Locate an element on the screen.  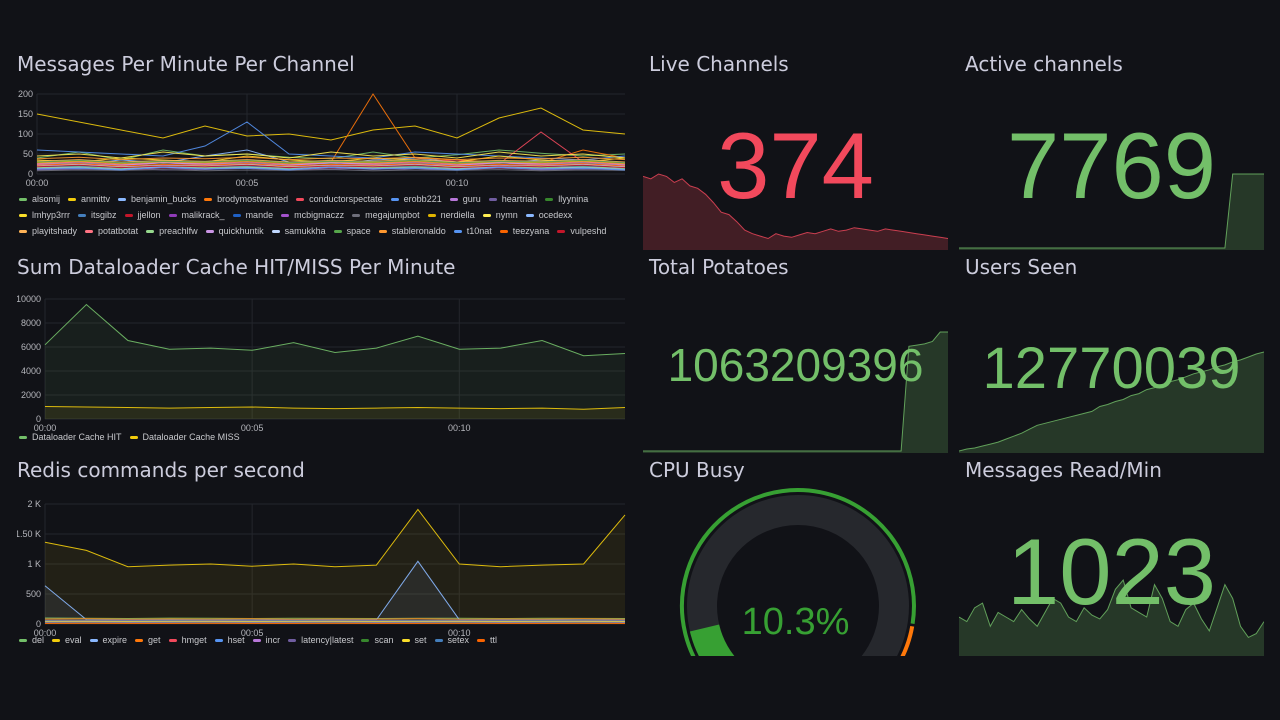
legend-item: latency|latest is located at coordinates (320, 640).